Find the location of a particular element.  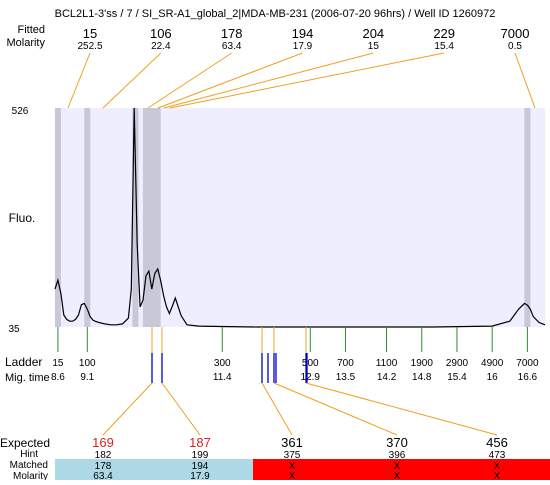

ladder-time-label: 9.1 is located at coordinates (87, 377).